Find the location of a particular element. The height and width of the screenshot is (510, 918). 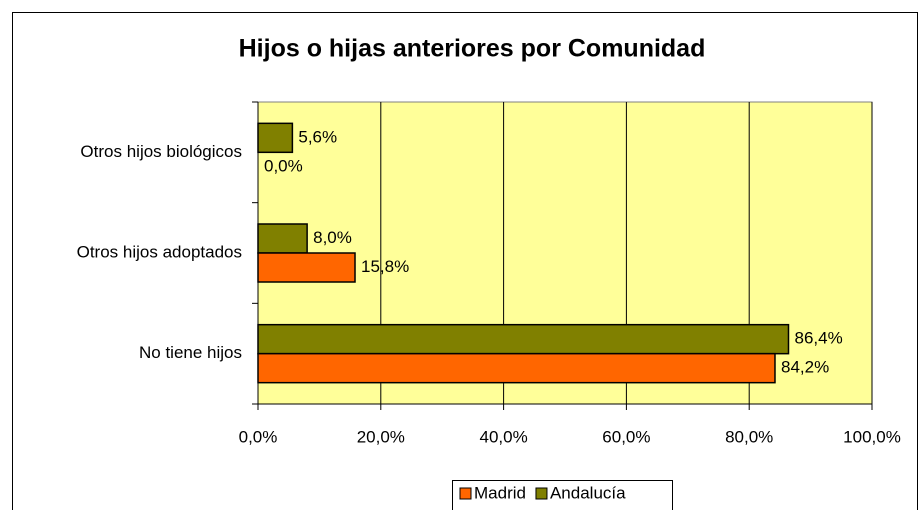

x-tick-label: 20,0% is located at coordinates (381, 436).